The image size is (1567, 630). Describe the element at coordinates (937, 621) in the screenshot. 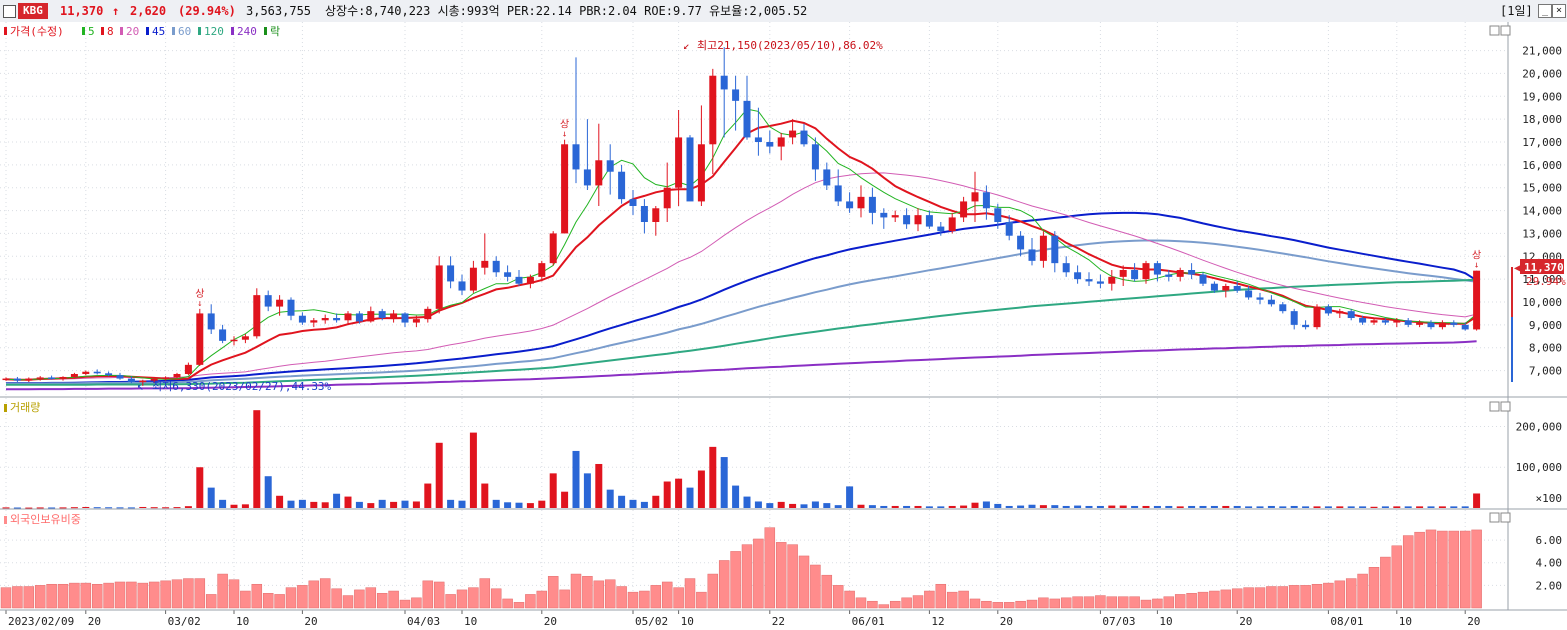

I see `date-tick-label: 12` at that location.